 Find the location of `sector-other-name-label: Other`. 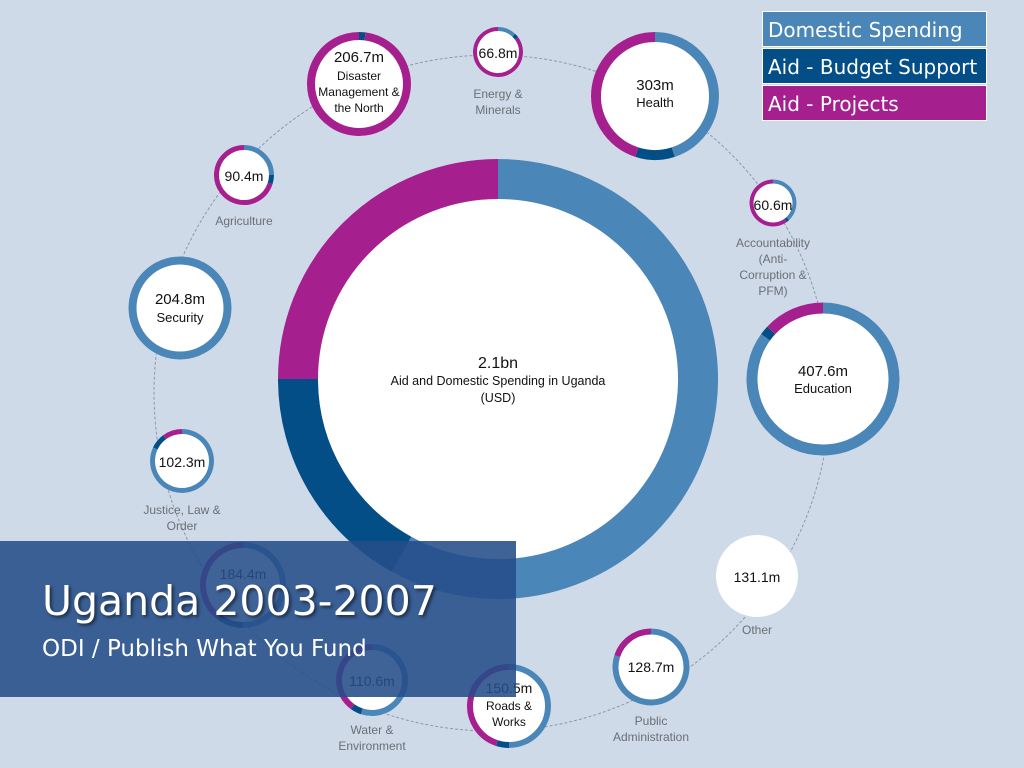

sector-other-name-label: Other is located at coordinates (757, 630).